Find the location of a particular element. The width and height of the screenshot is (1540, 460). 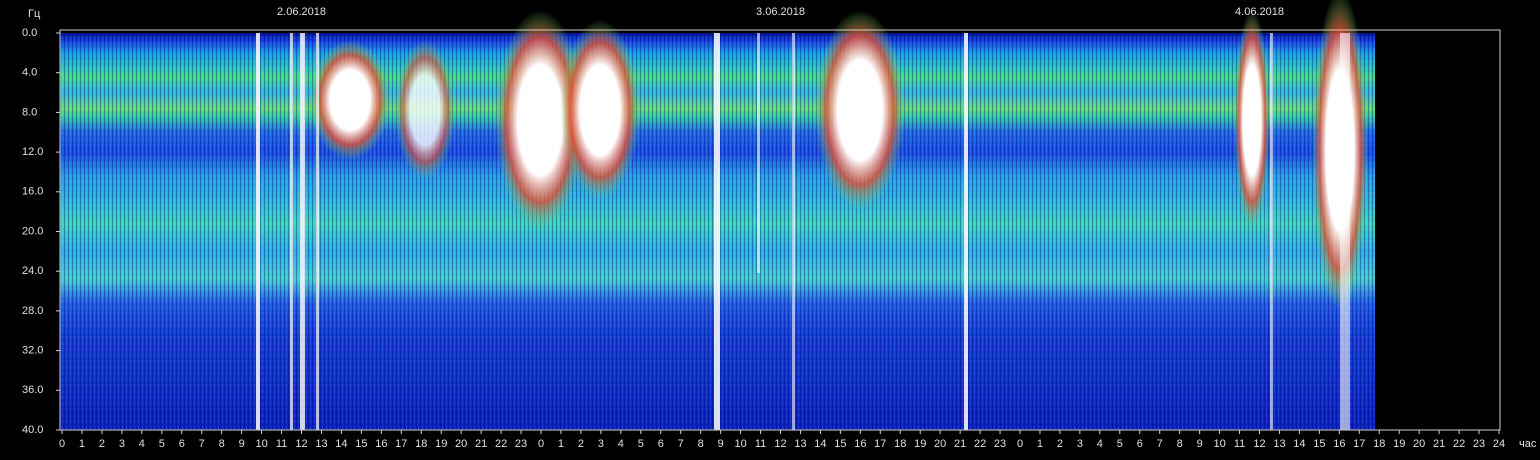

y-tick-label: 32.0 is located at coordinates (32, 351).